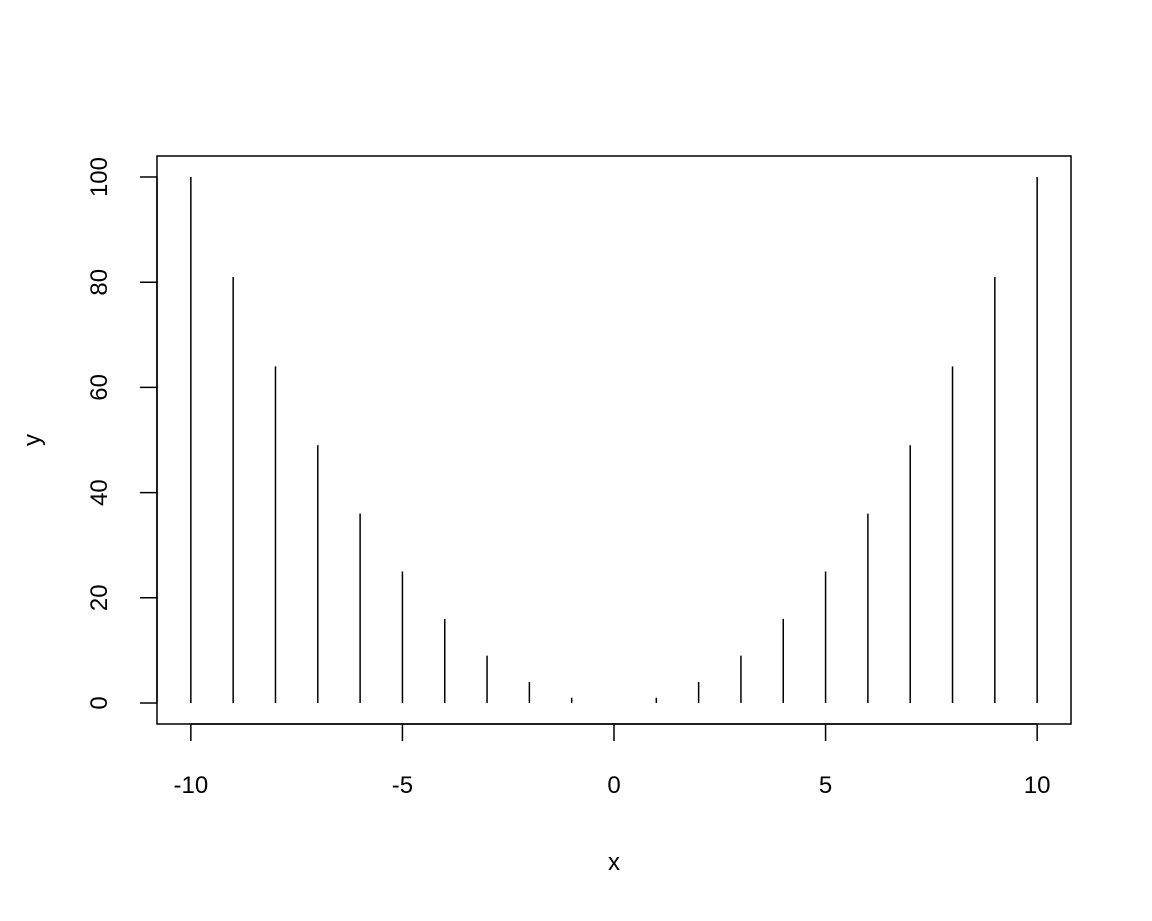  Describe the element at coordinates (99, 282) in the screenshot. I see `y-tick-label: 80` at that location.